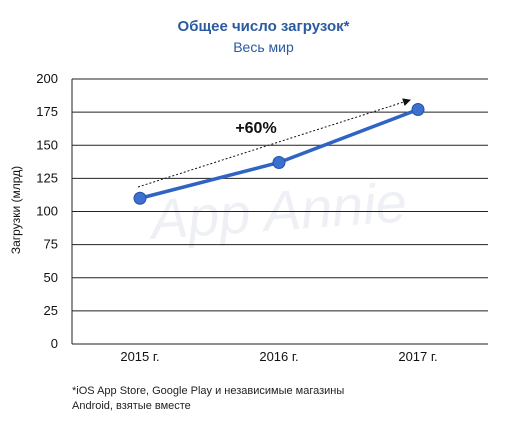  I want to click on chart-title: Общее число загрузок*, so click(263, 26).